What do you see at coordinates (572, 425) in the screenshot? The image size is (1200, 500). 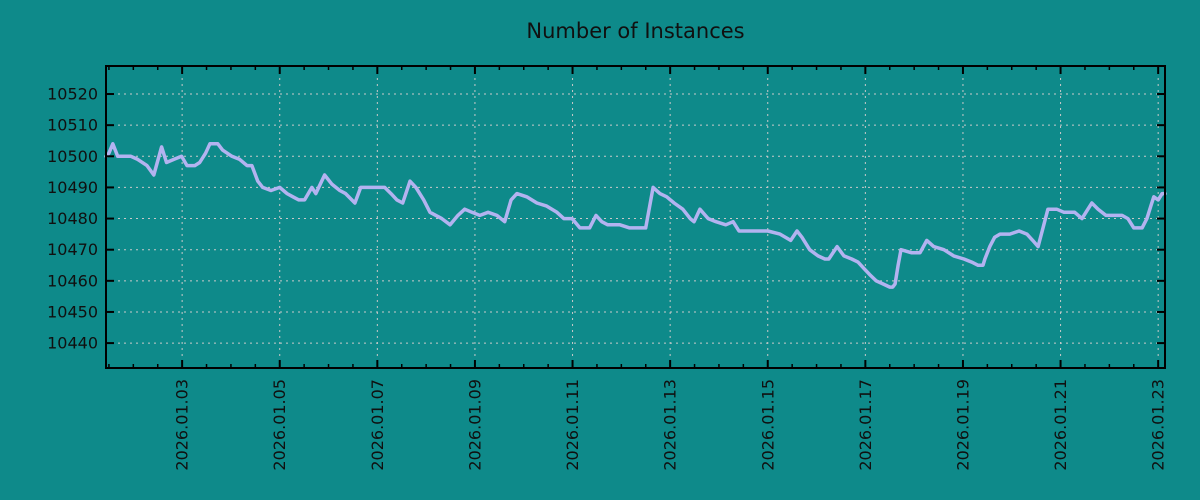 I see `x-tick-label: 2026.01.11` at bounding box center [572, 425].